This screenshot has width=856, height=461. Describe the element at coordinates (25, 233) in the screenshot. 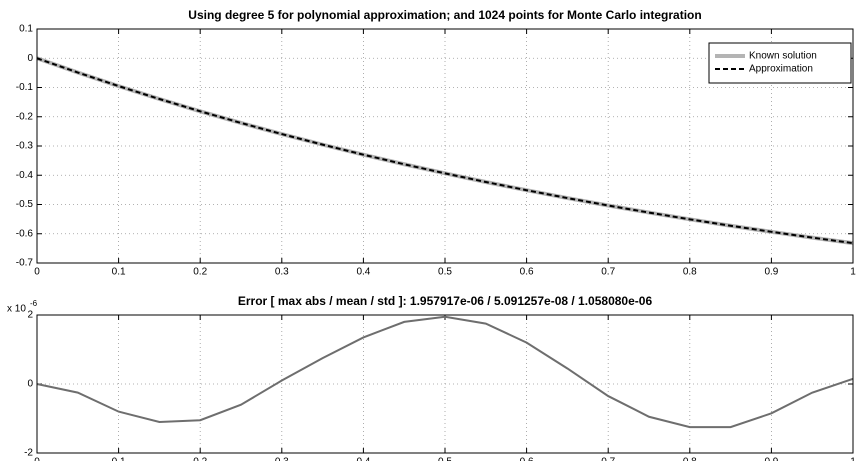

I see `y-tick-label: -0.6` at that location.